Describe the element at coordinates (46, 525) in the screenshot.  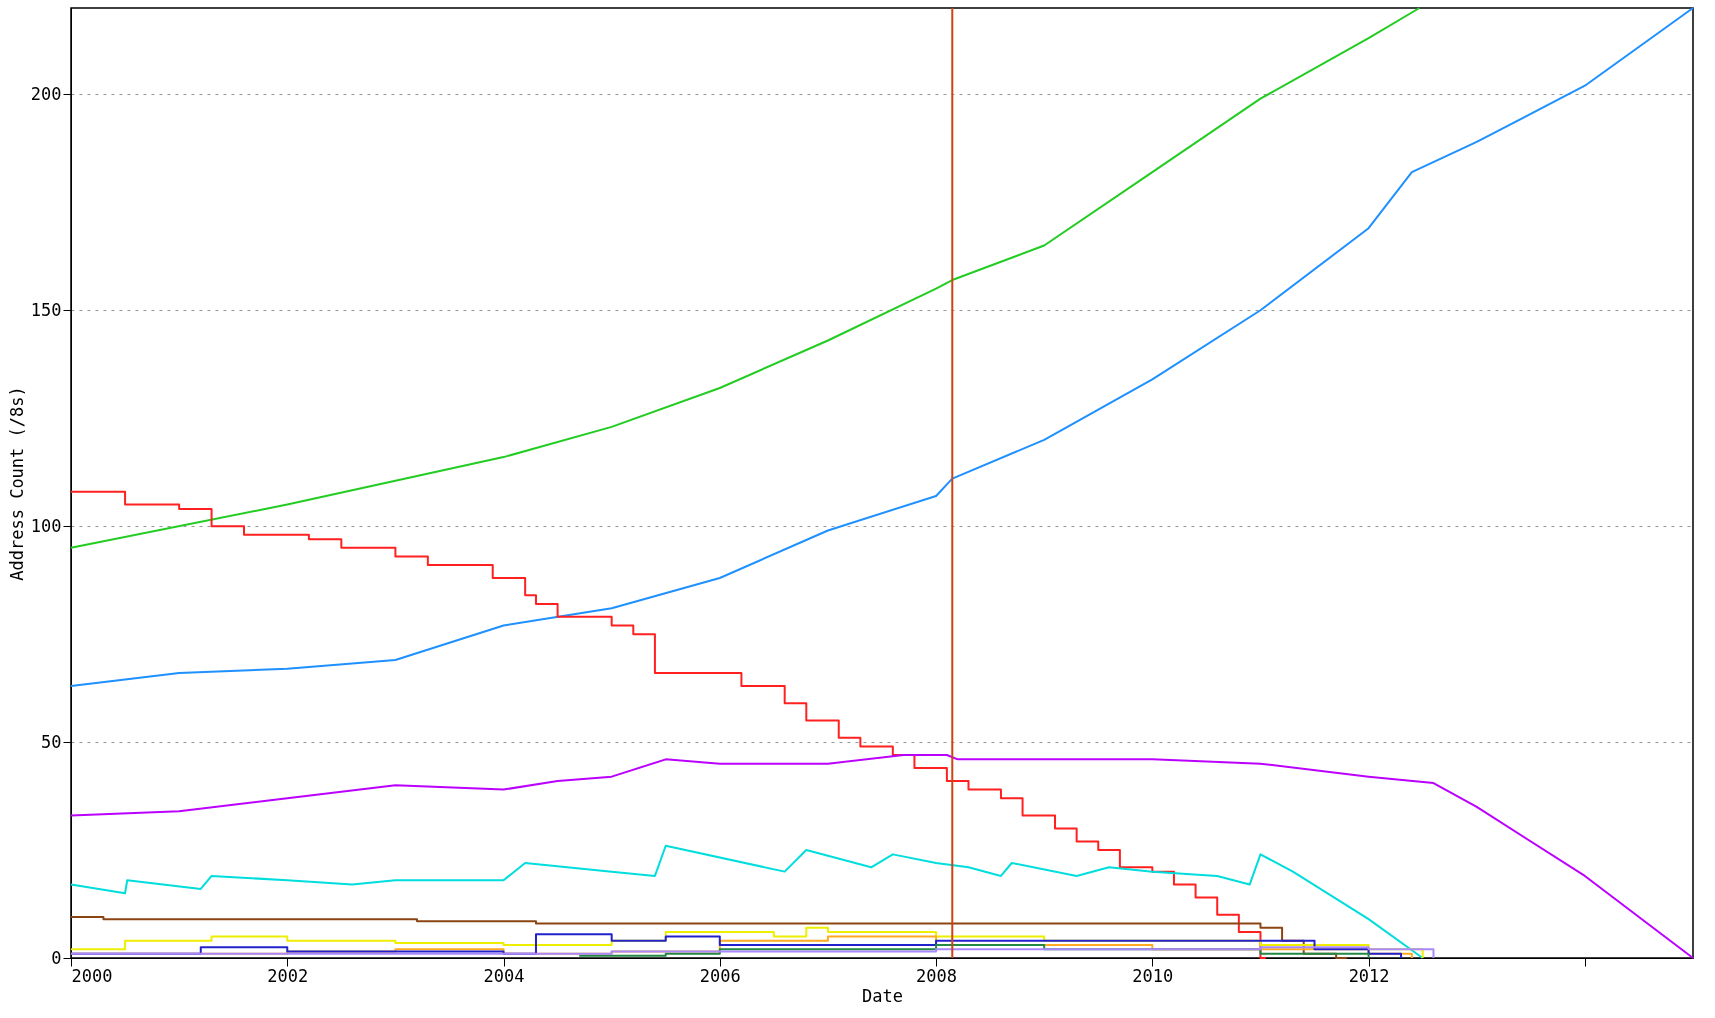
I see `y-tick-label: 100` at that location.